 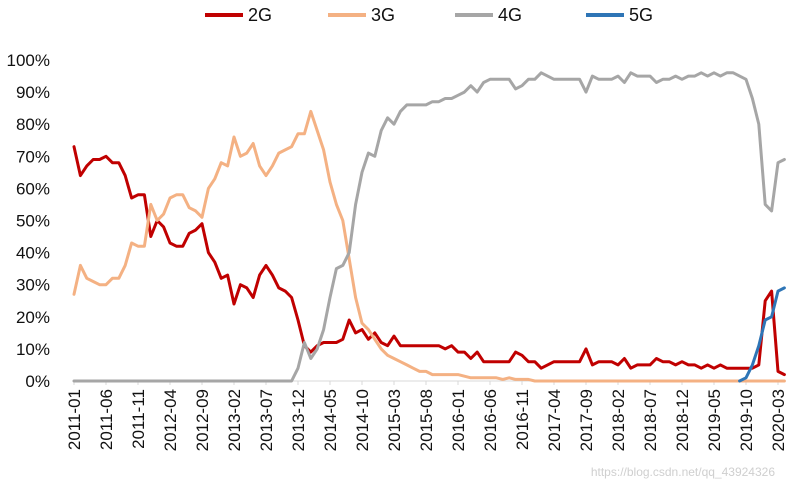 I want to click on x-tick-label: 2016-11, so click(x=522, y=419).